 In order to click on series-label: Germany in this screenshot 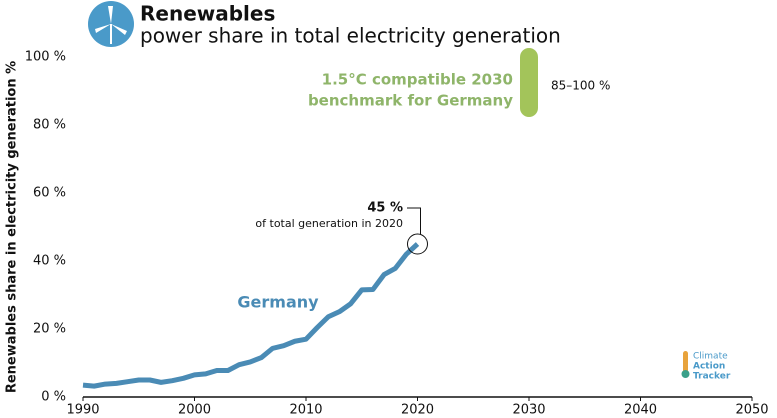, I will do `click(278, 302)`.